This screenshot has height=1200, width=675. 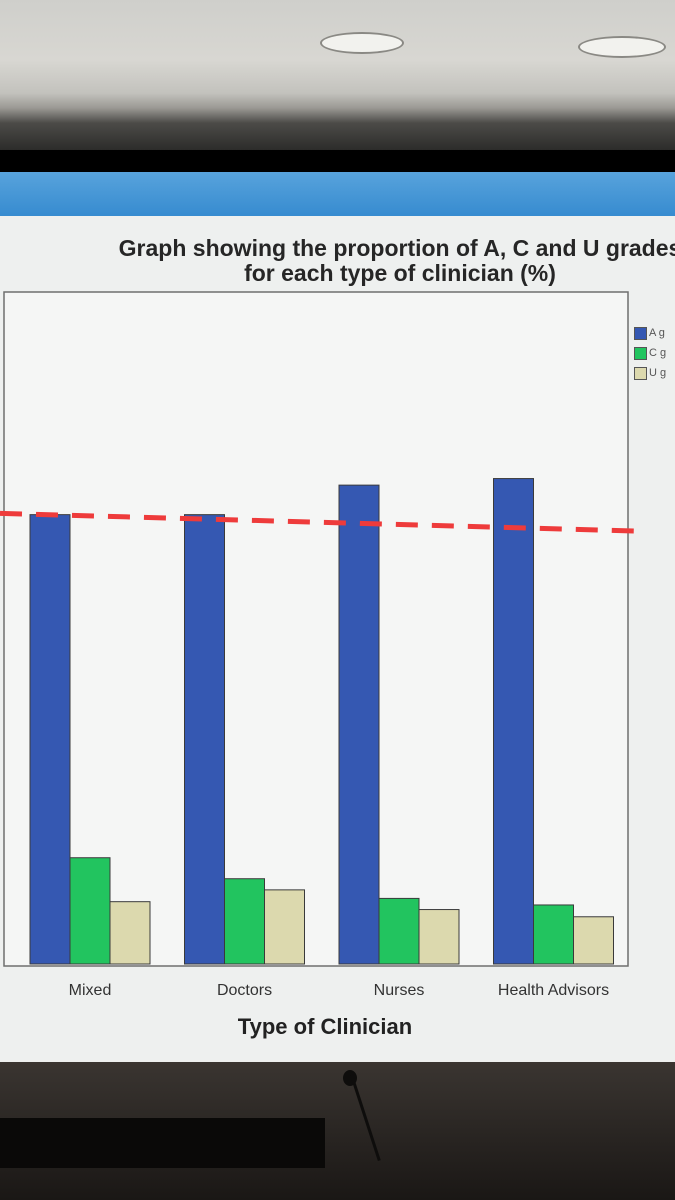 I want to click on x-axis-title: Type of Clinician, so click(x=325, y=1026).